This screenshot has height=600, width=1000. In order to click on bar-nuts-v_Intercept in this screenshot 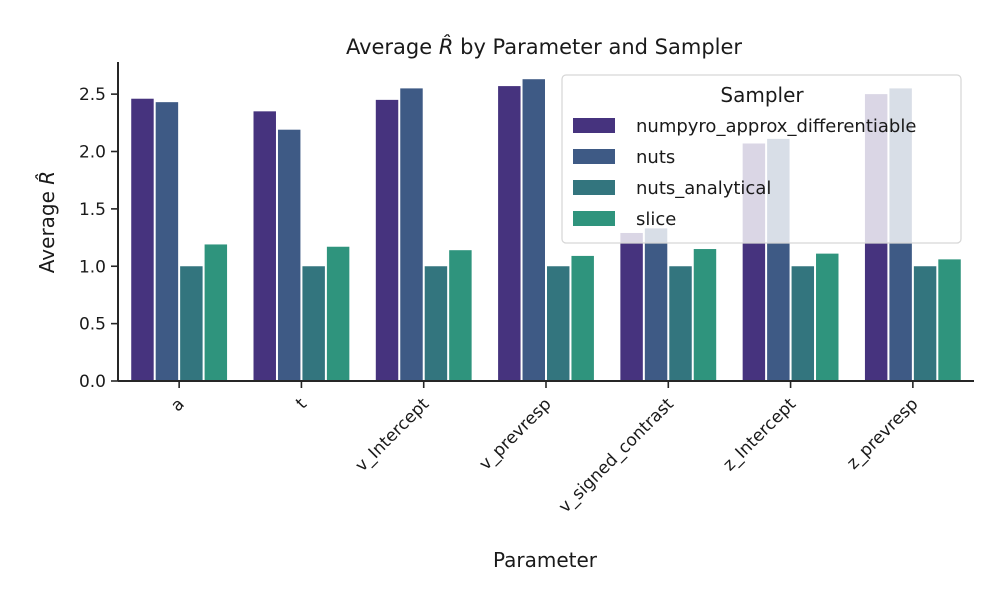, I will do `click(411, 234)`.